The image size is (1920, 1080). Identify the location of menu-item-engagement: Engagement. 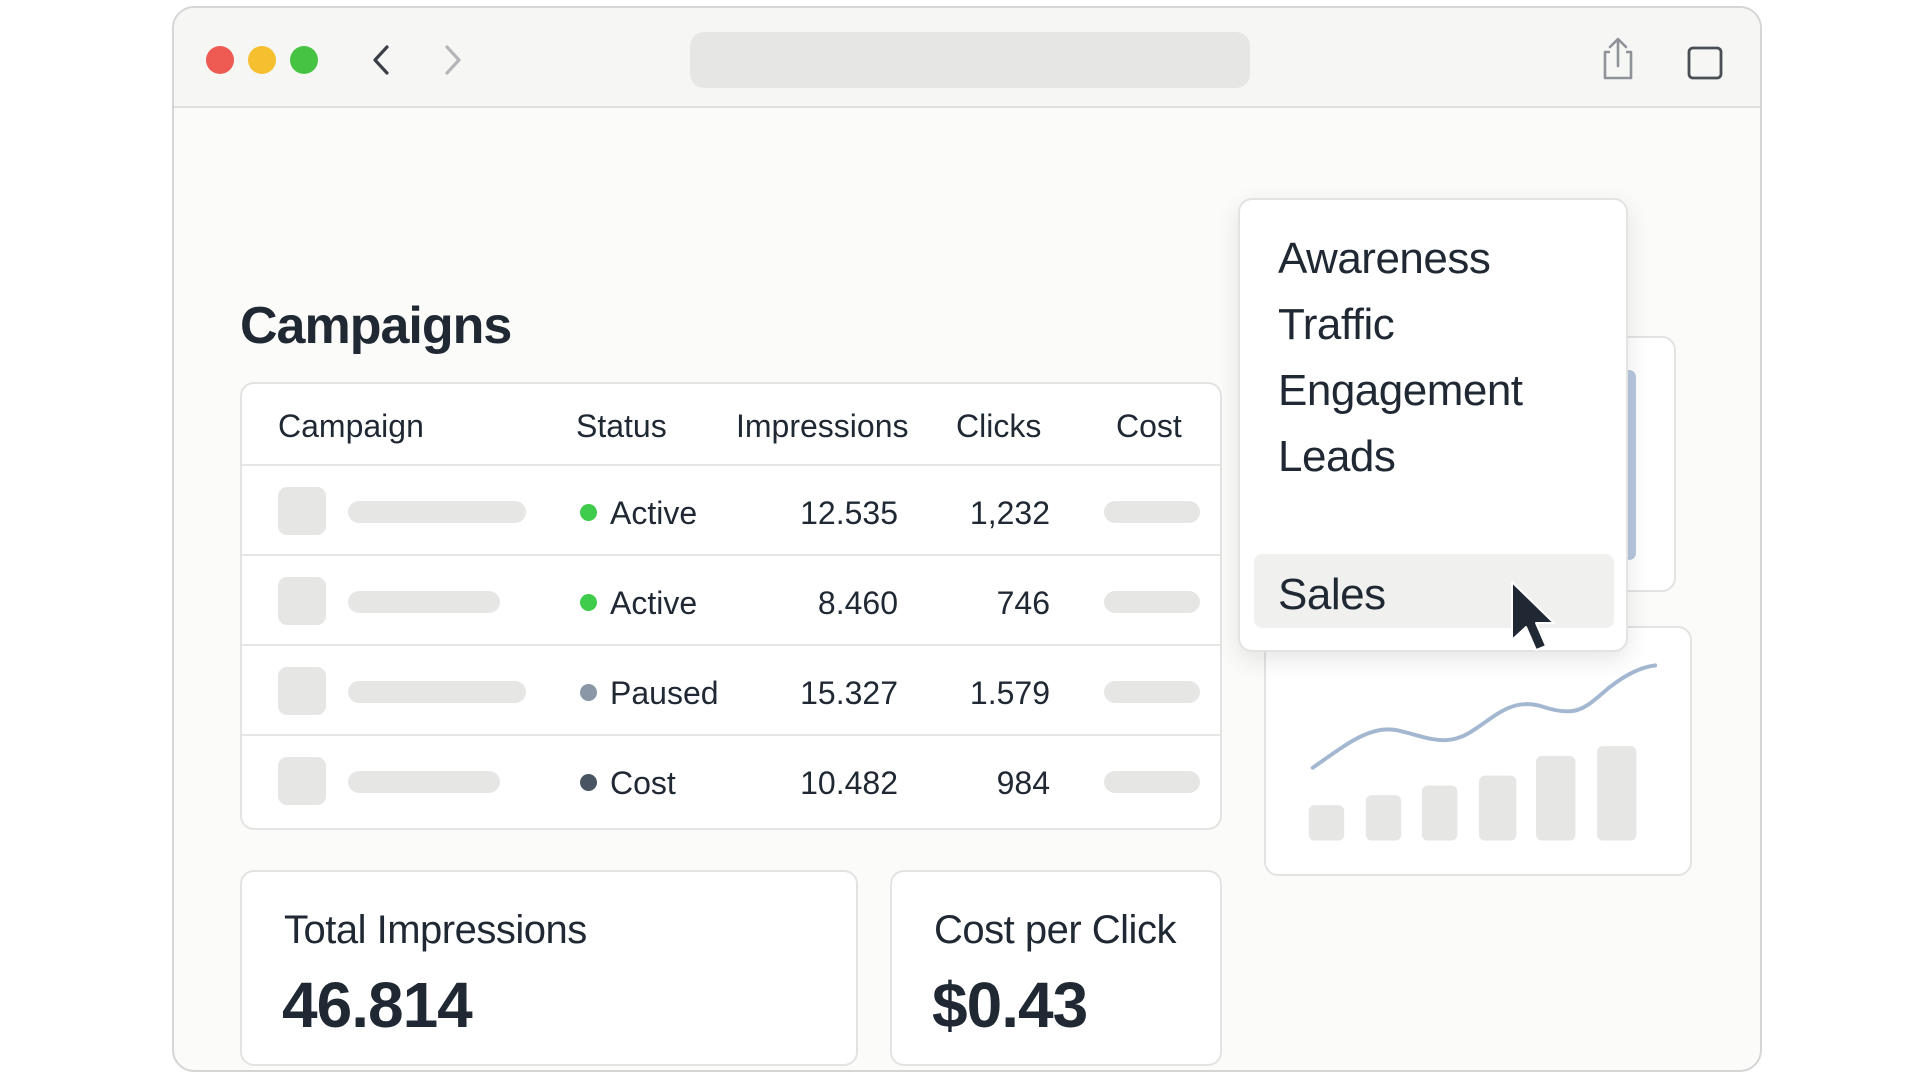
(1434, 387).